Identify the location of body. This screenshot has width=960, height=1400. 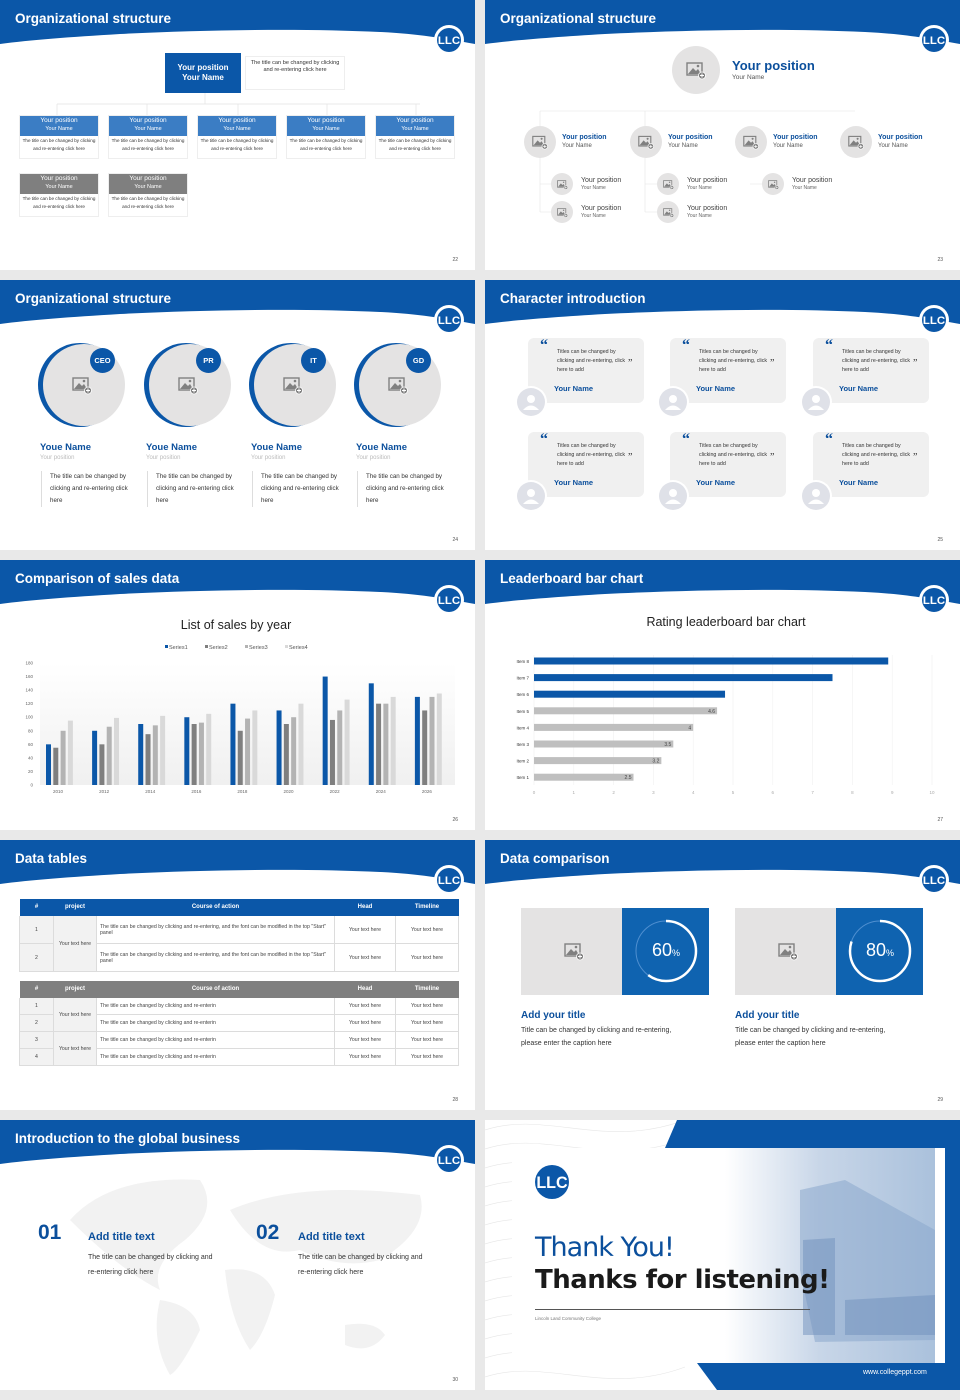
(531, 407).